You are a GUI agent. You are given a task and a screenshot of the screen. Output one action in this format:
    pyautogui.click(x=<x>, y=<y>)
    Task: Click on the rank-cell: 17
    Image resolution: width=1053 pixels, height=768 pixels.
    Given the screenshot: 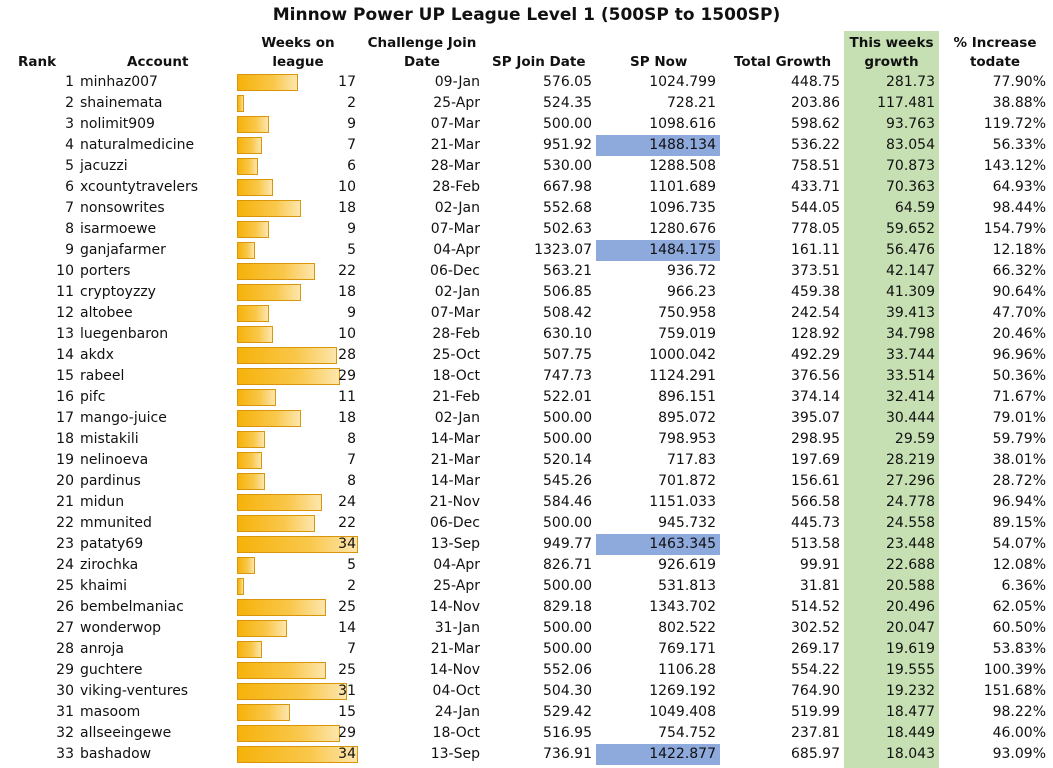 What is the action you would take?
    pyautogui.click(x=65, y=418)
    